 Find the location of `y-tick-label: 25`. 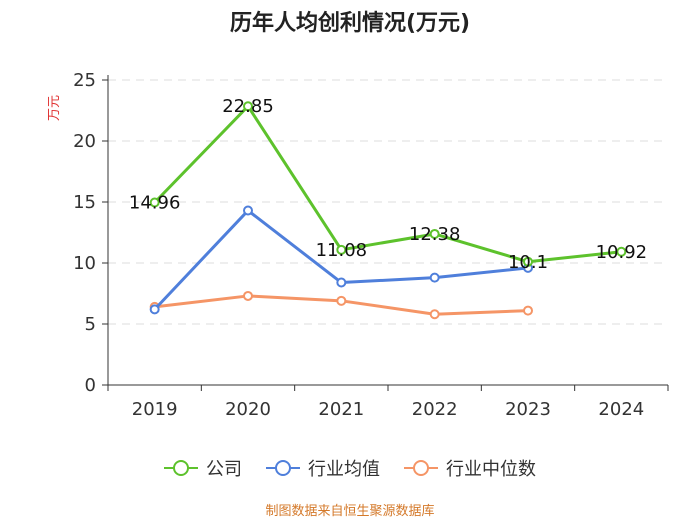

y-tick-label: 25 is located at coordinates (84, 80).